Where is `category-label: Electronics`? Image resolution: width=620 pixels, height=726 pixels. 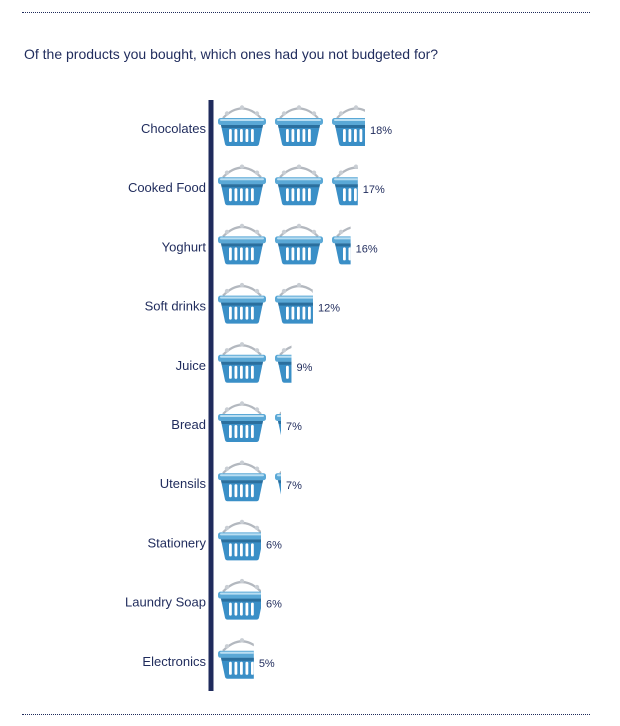 category-label: Electronics is located at coordinates (174, 661).